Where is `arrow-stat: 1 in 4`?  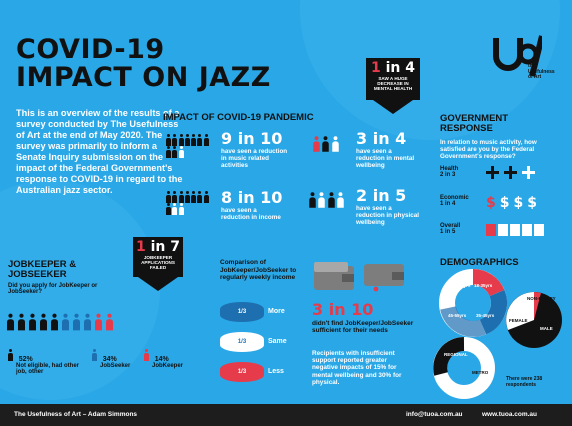
arrow-stat: 1 in 4 is located at coordinates (392, 68).